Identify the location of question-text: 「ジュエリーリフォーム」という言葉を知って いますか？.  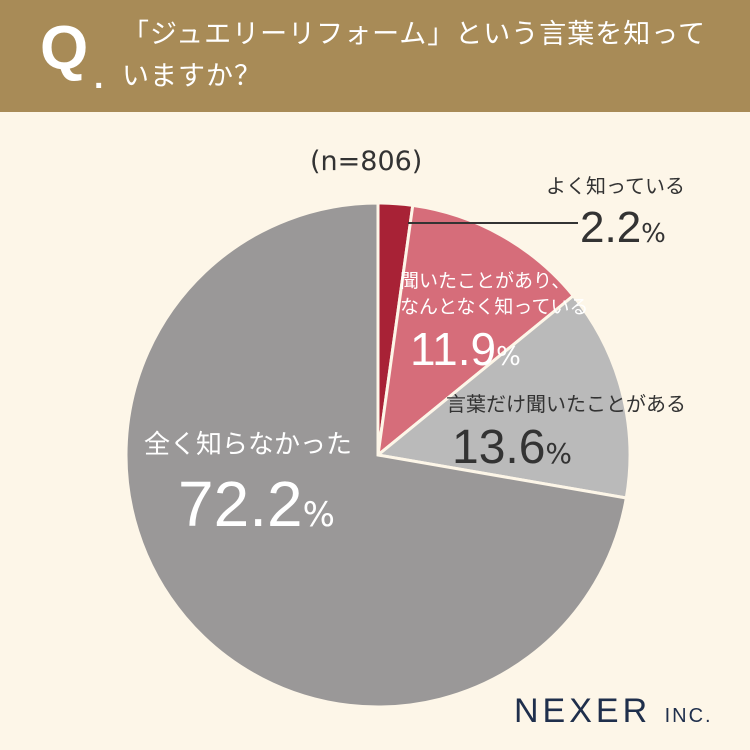
(427, 56).